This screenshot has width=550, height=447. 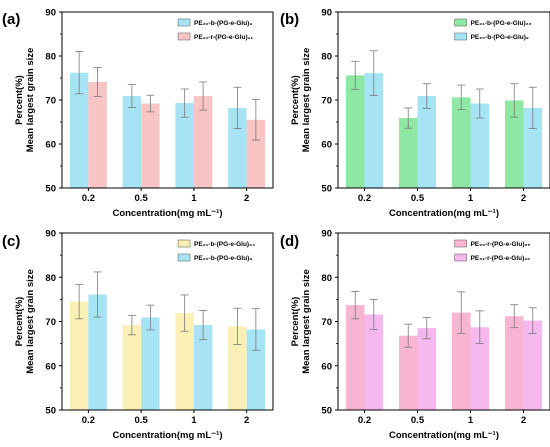 What do you see at coordinates (289, 241) in the screenshot?
I see `panel-label: (d)` at bounding box center [289, 241].